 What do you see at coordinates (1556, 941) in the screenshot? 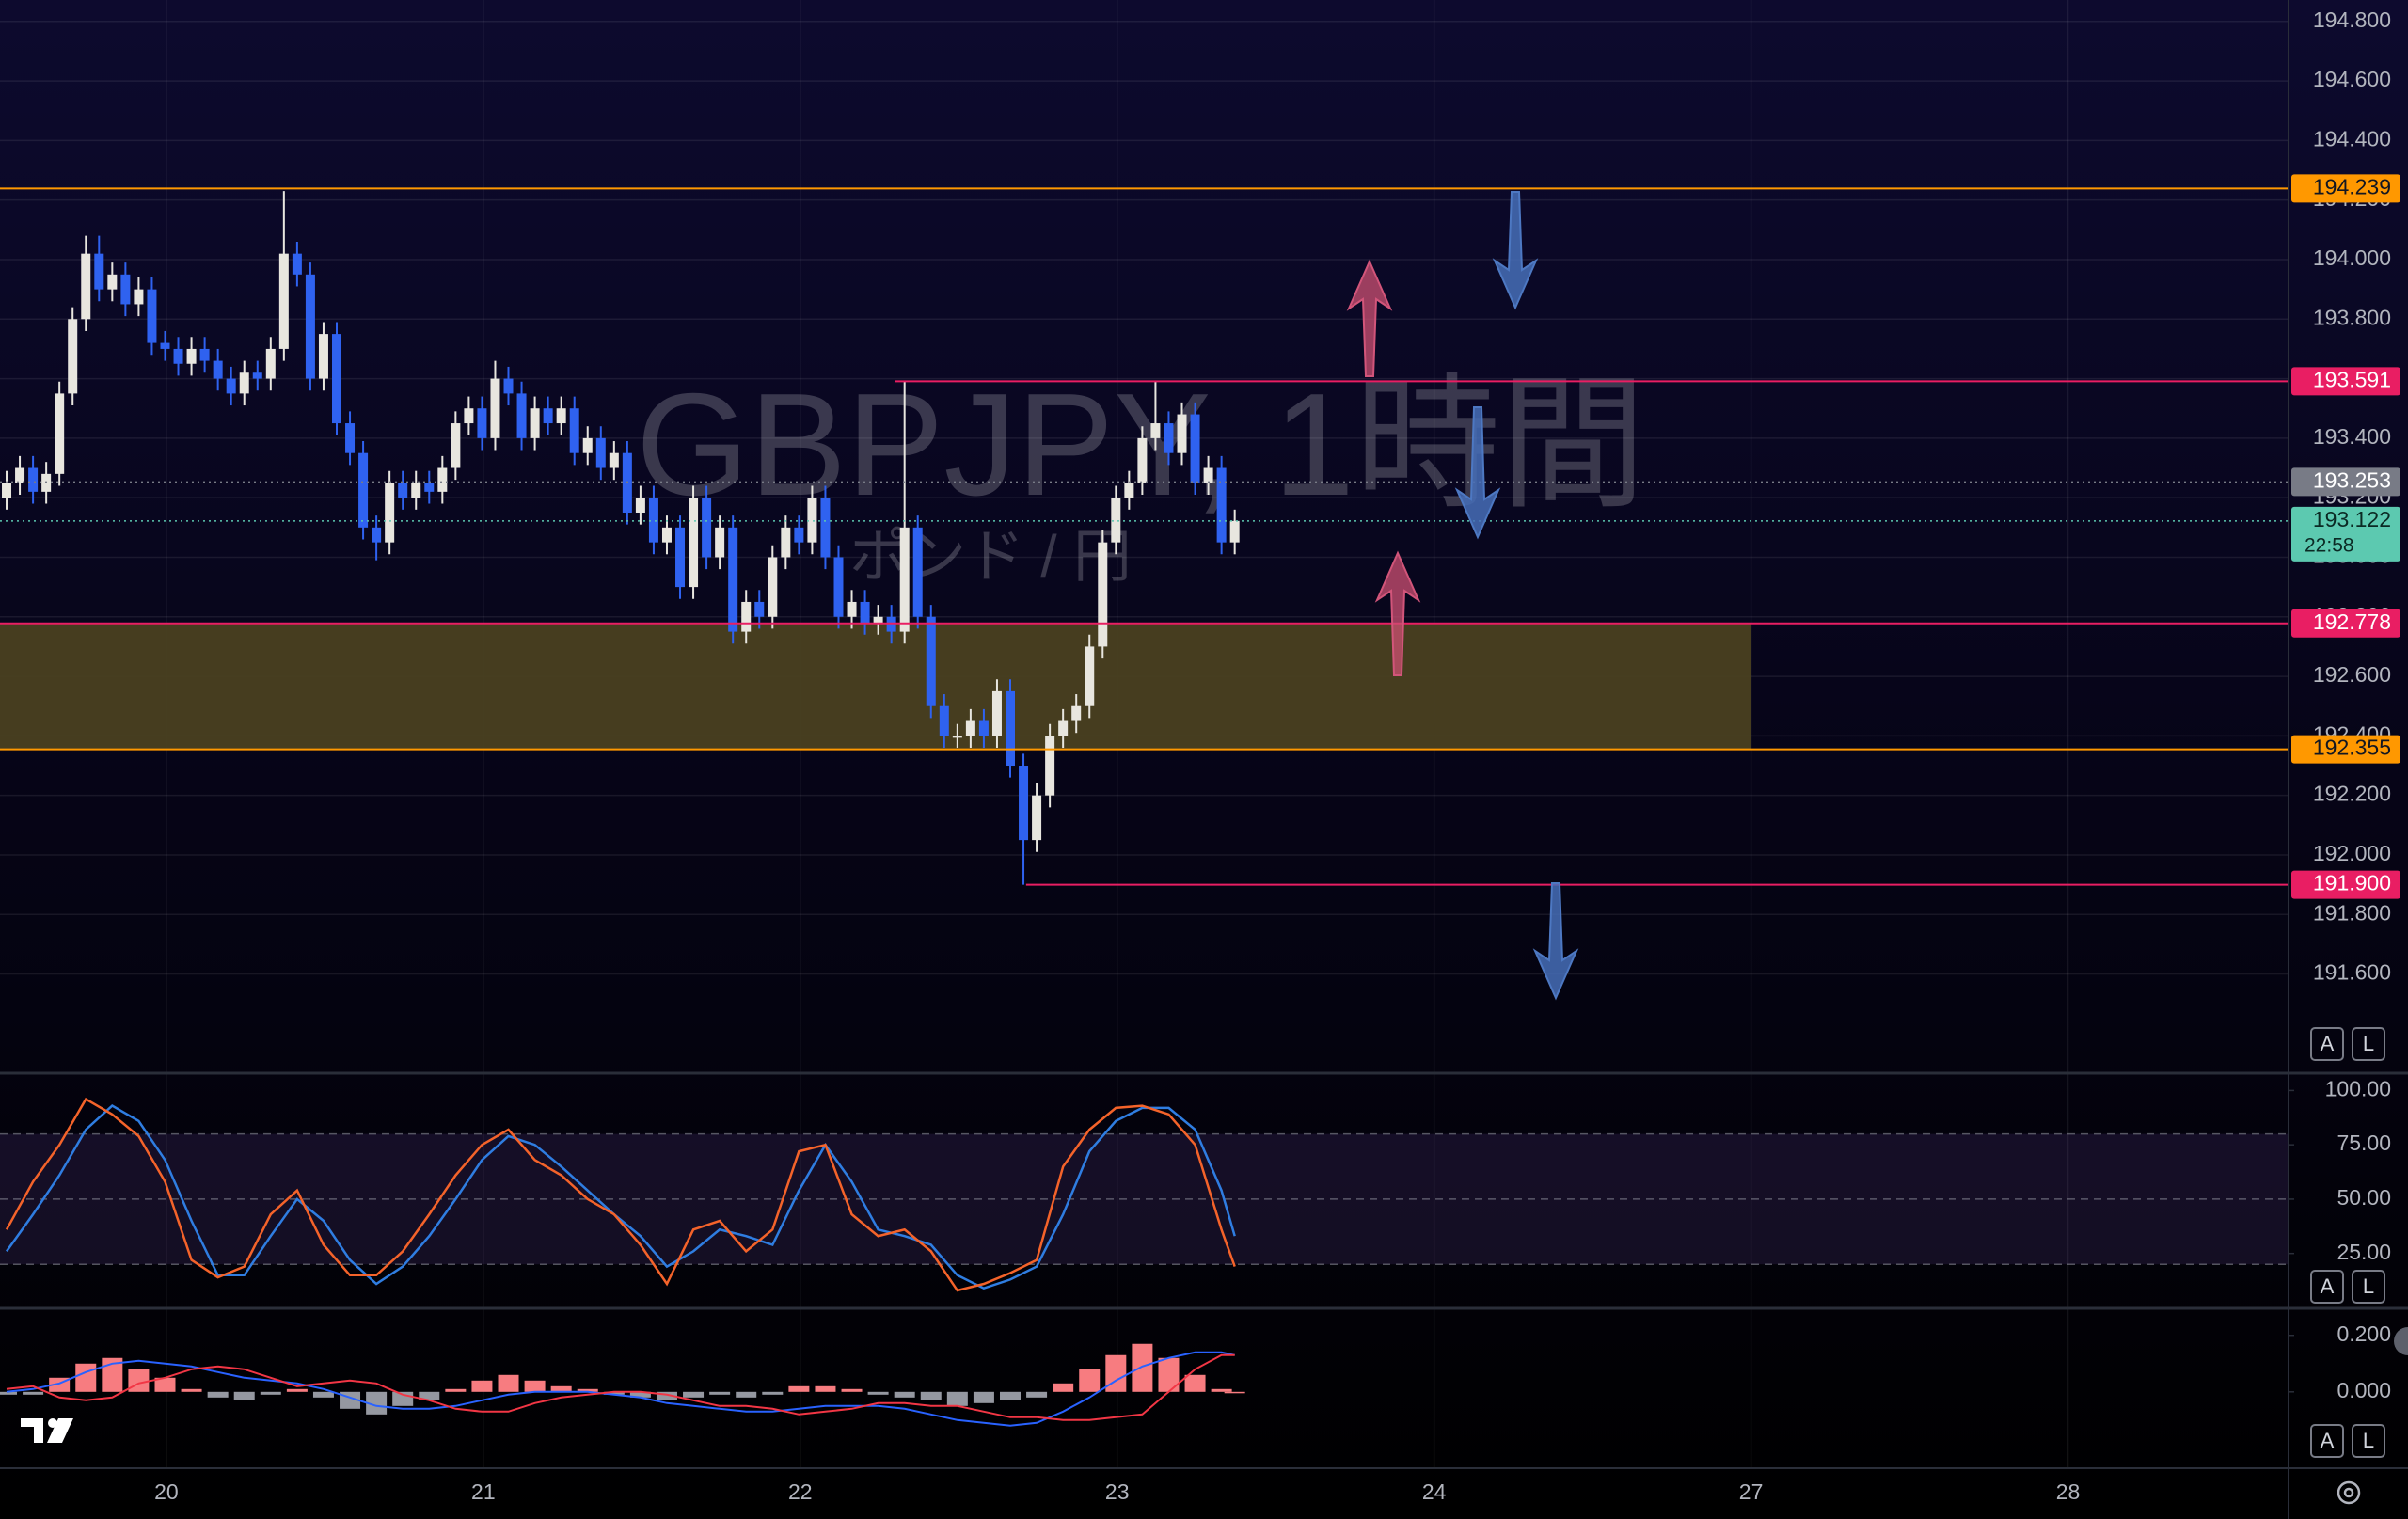
I see `down-arrow` at bounding box center [1556, 941].